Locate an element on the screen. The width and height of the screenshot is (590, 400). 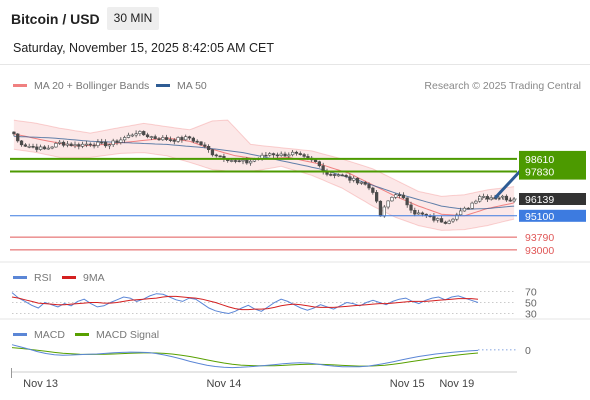
chart-header: Bitcoin / USD 30 MIN is located at coordinates (295, 18).